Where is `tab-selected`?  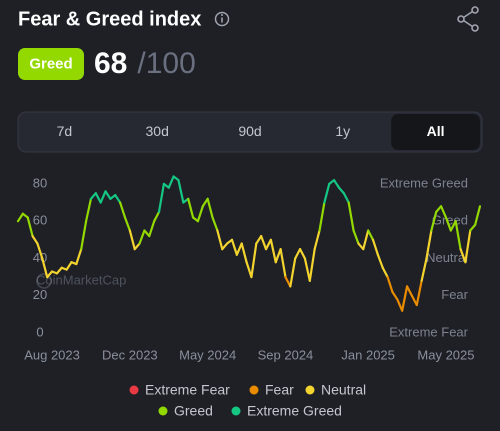 tab-selected is located at coordinates (435, 132).